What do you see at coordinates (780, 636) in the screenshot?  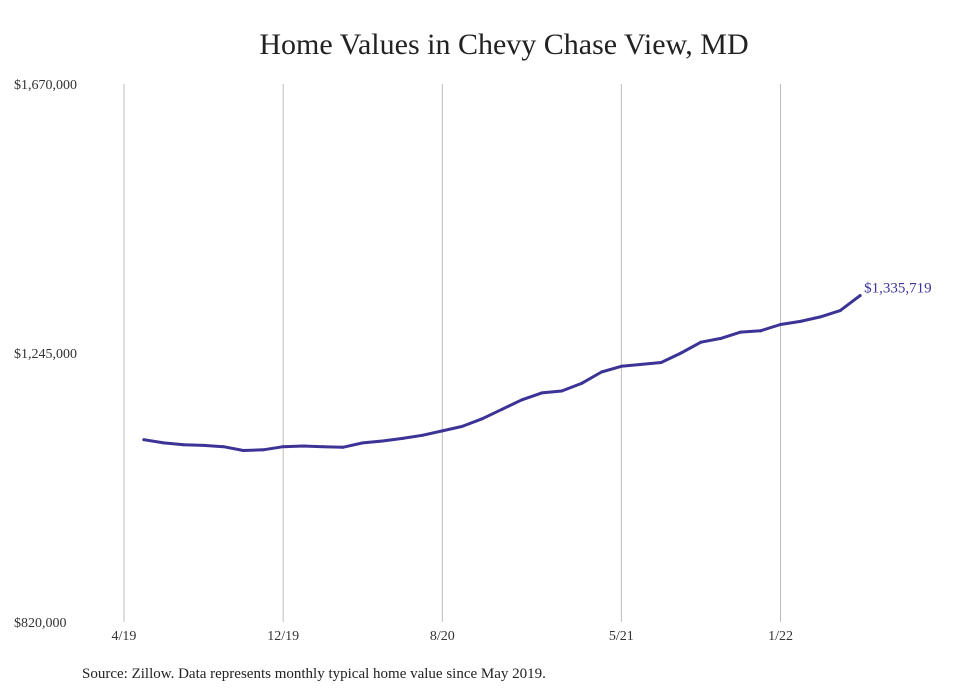 I see `x-tick-label: 1/22` at bounding box center [780, 636].